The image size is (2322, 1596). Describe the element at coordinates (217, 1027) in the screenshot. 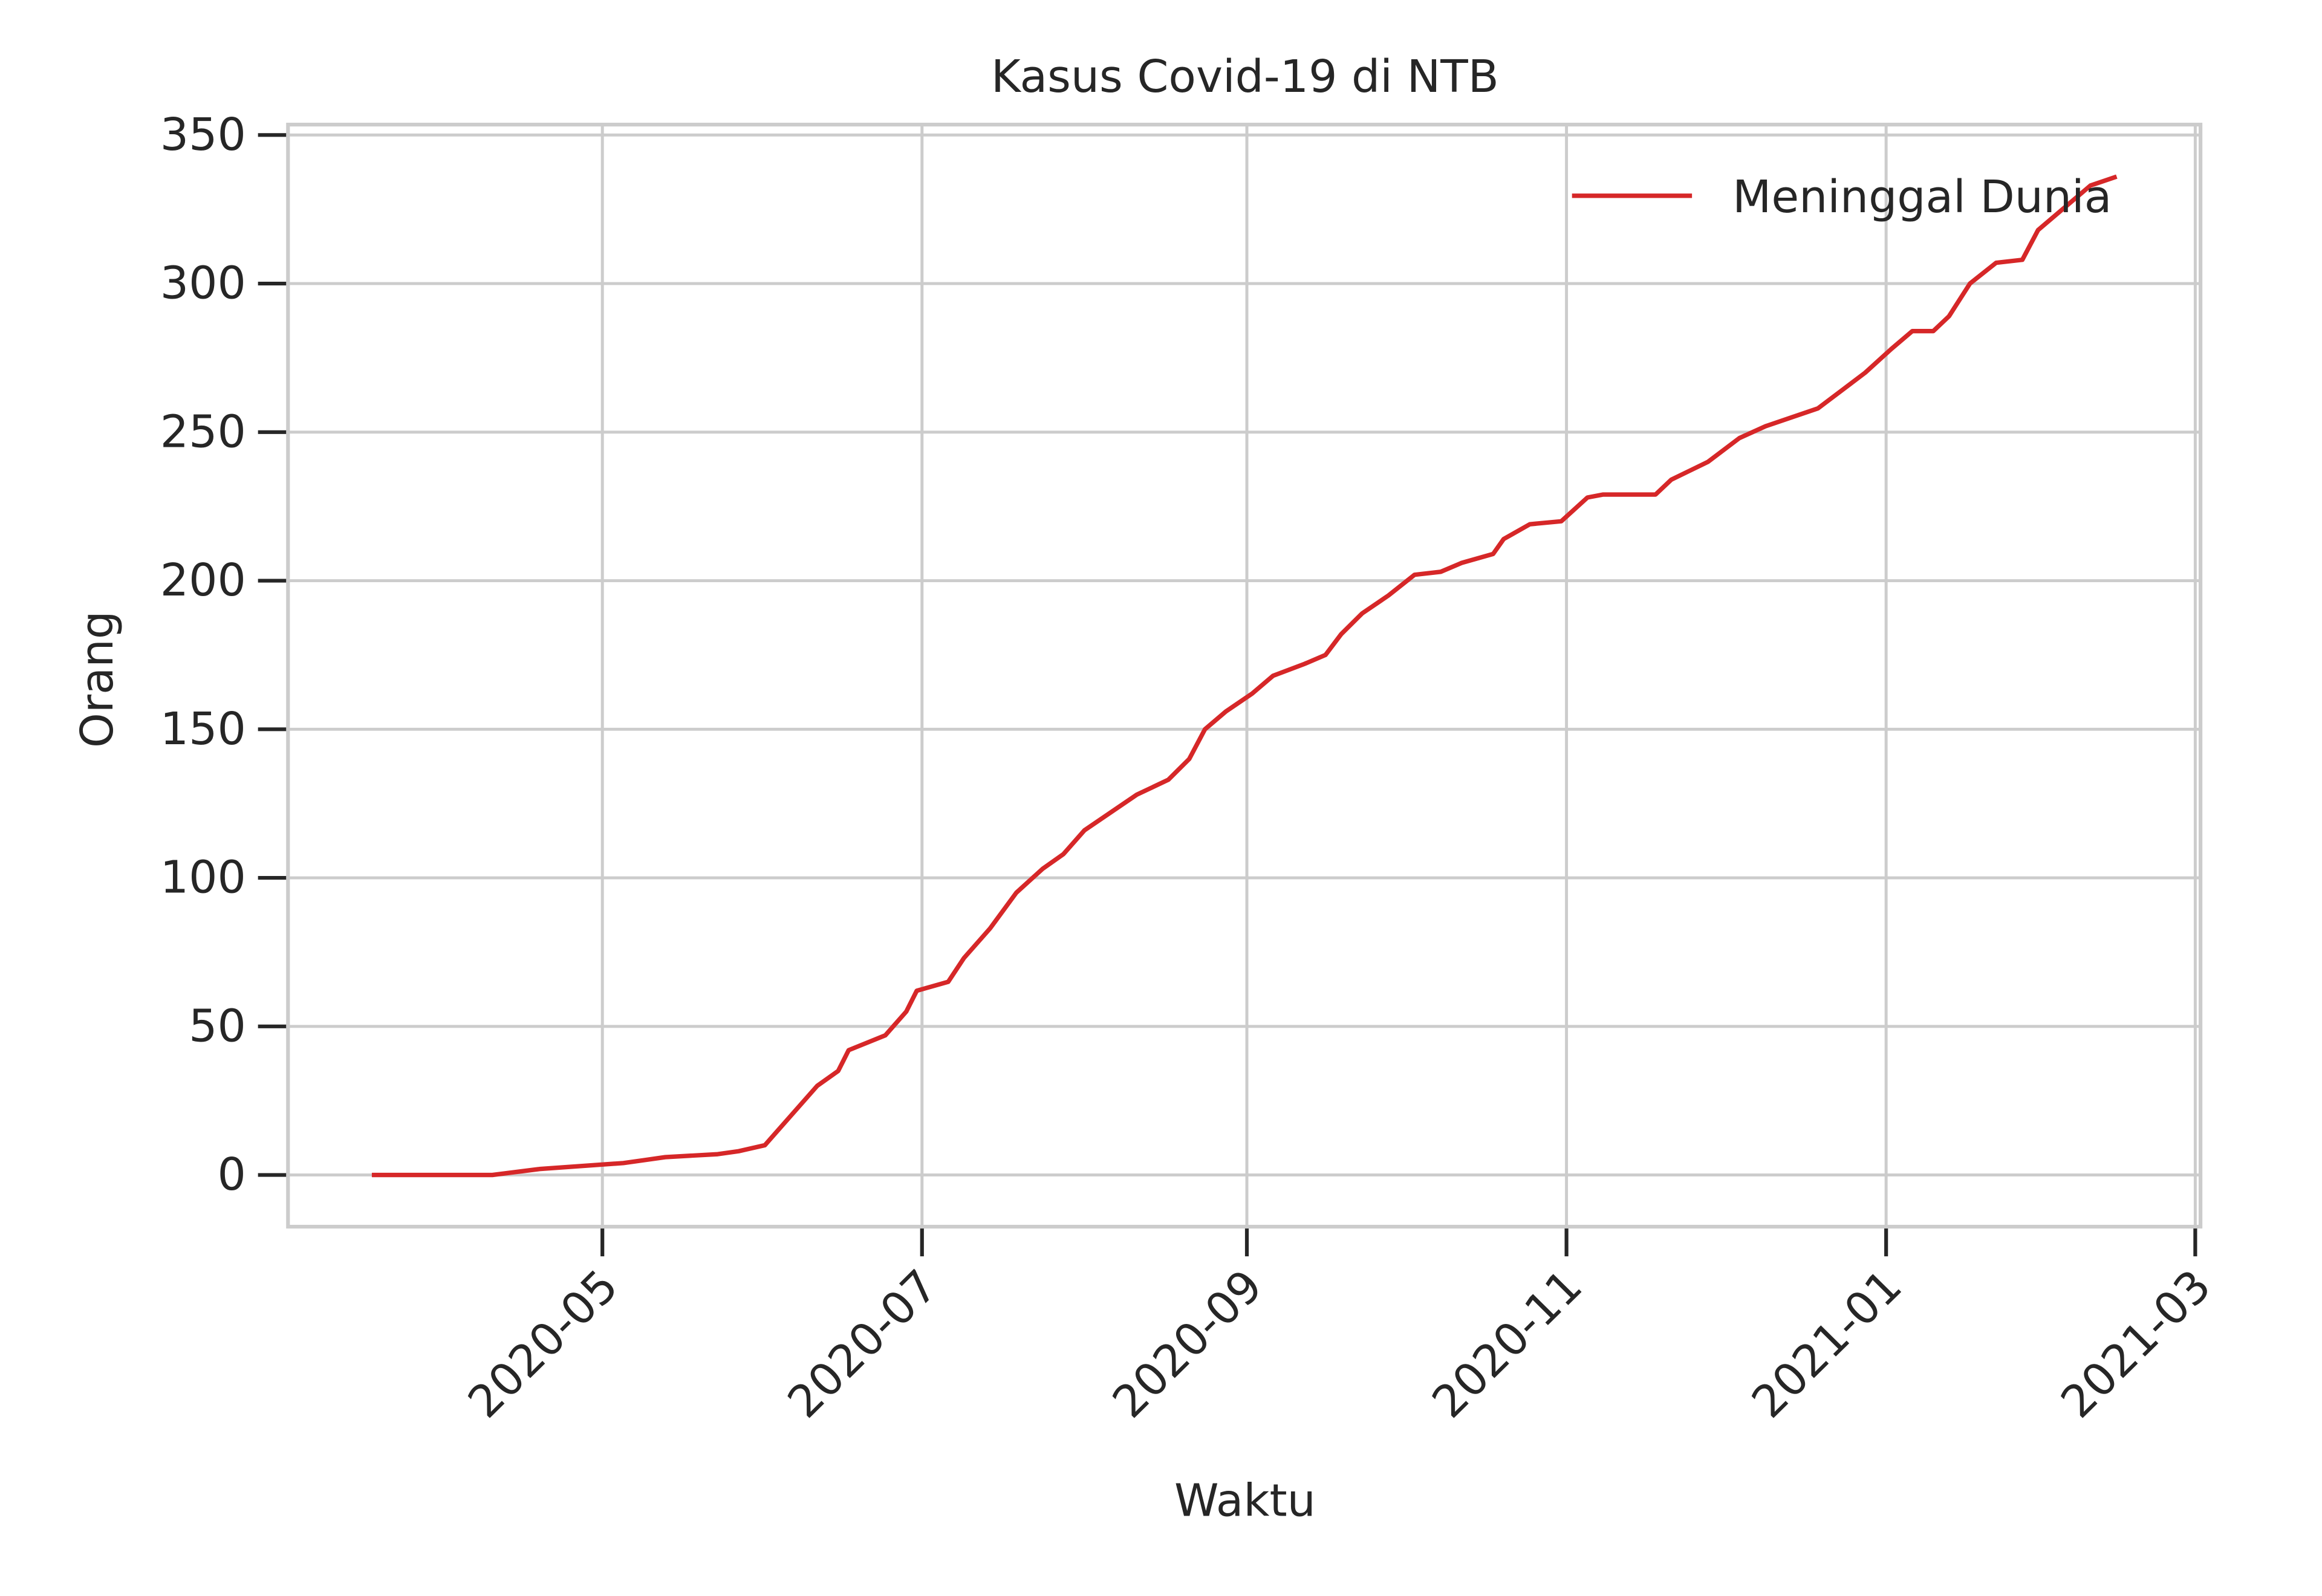

I see `y-tick-label: 50` at that location.